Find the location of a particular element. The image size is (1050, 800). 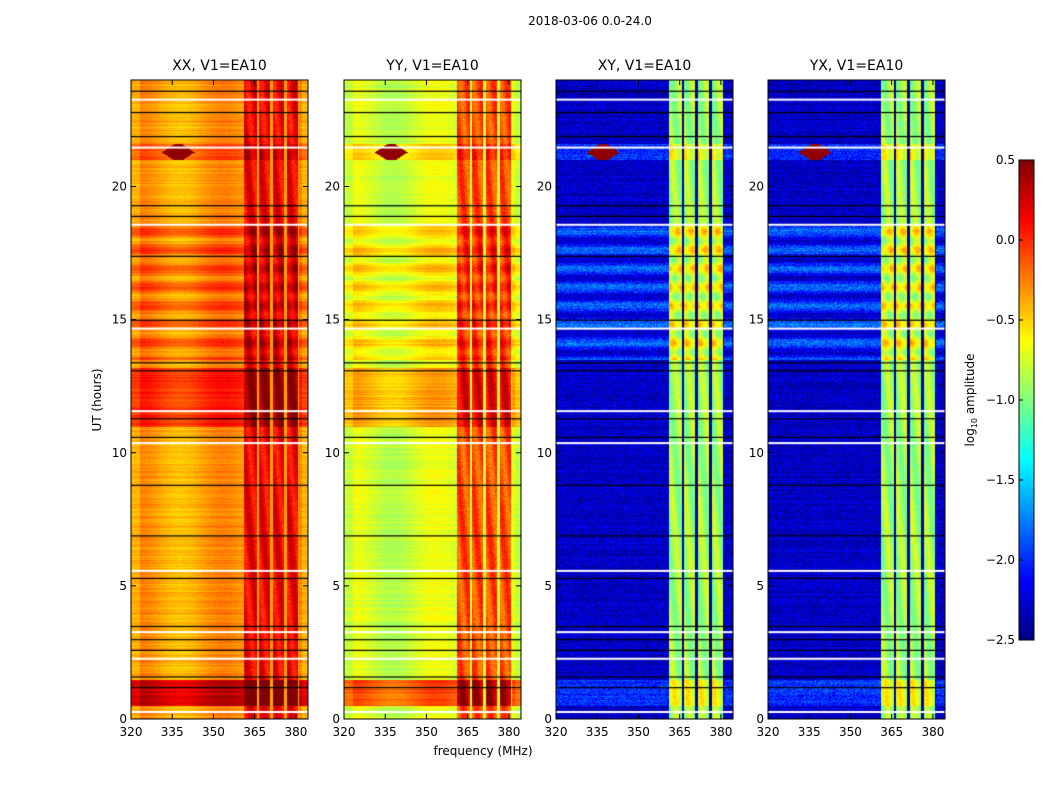

panel-title: YY, V1=EA10 is located at coordinates (432, 66).